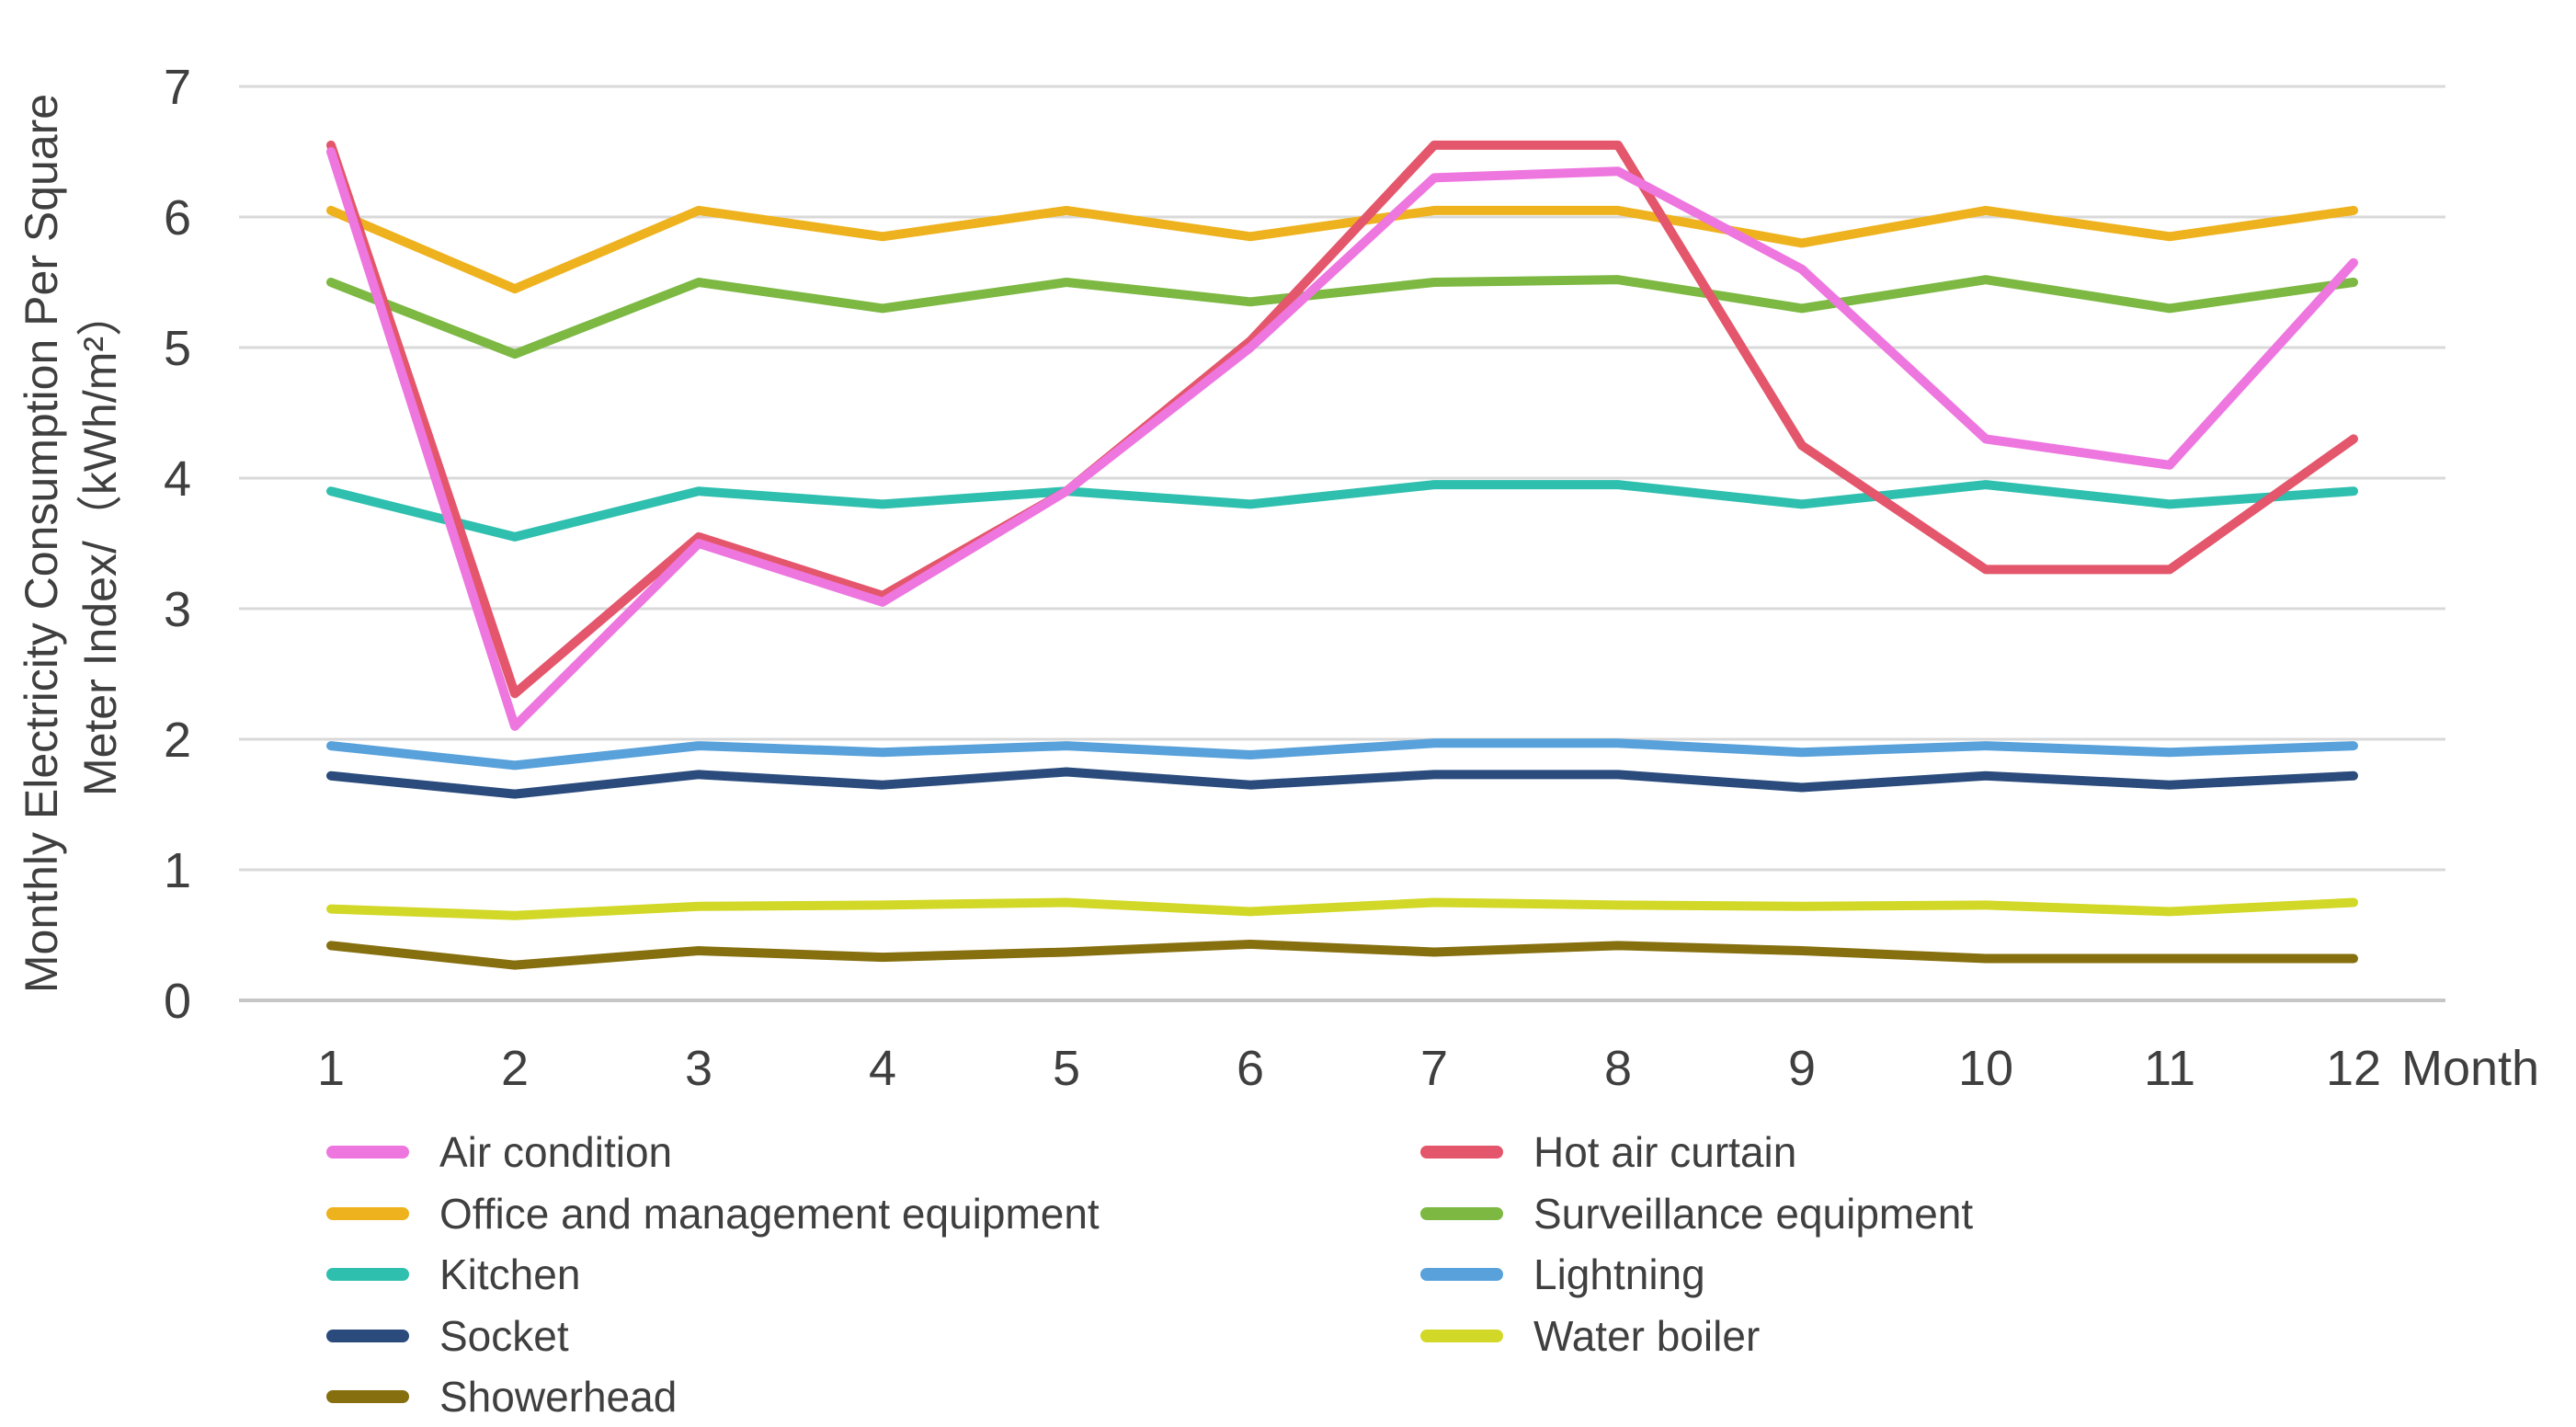 This screenshot has height=1427, width=2576. Describe the element at coordinates (367, 1274) in the screenshot. I see `legend-swatch-kitchen` at that location.